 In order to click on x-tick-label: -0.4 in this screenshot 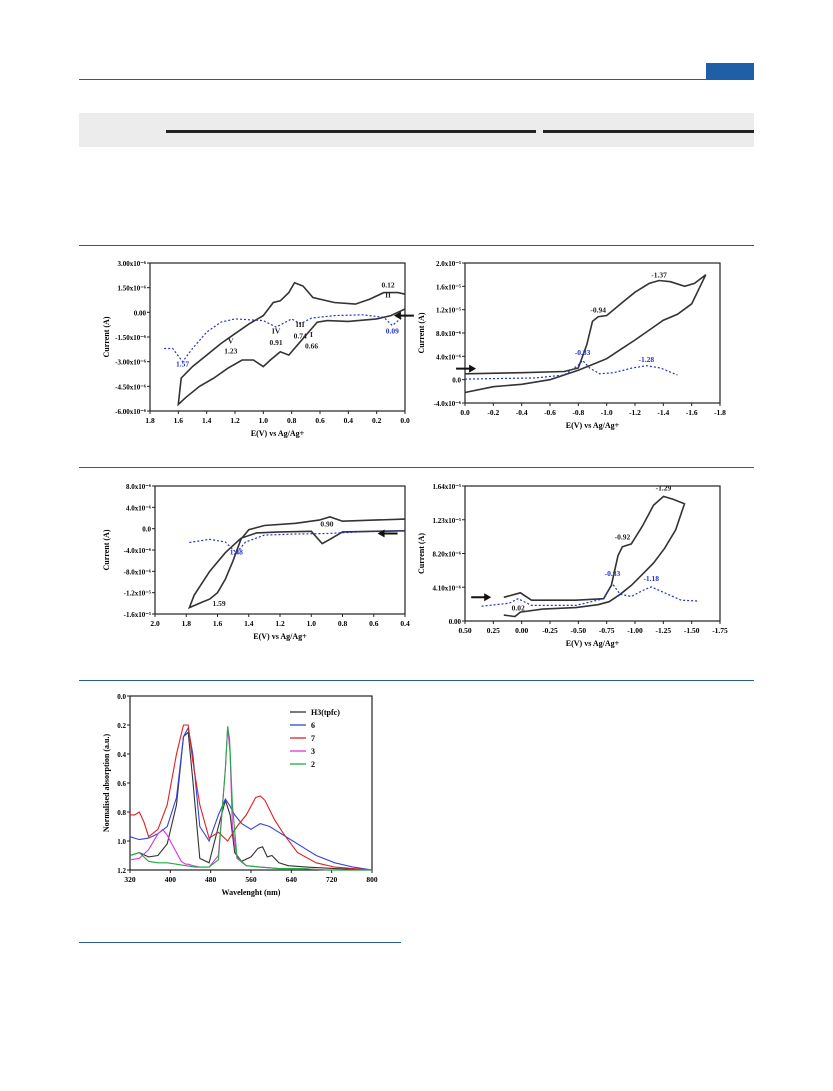, I will do `click(522, 412)`.